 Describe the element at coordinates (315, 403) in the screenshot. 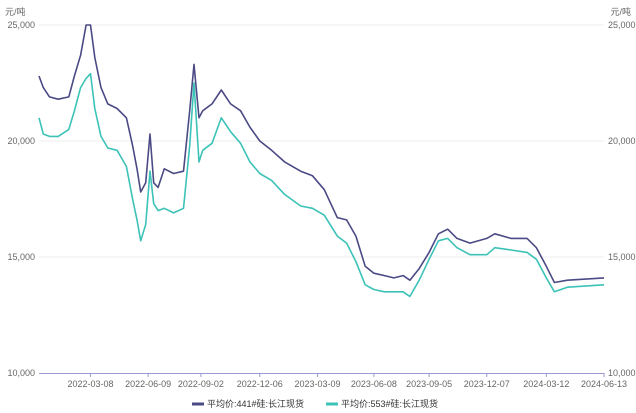

I see `legend: 平均价:441#硅:长江现货 平均价:553#硅:长江现货` at that location.